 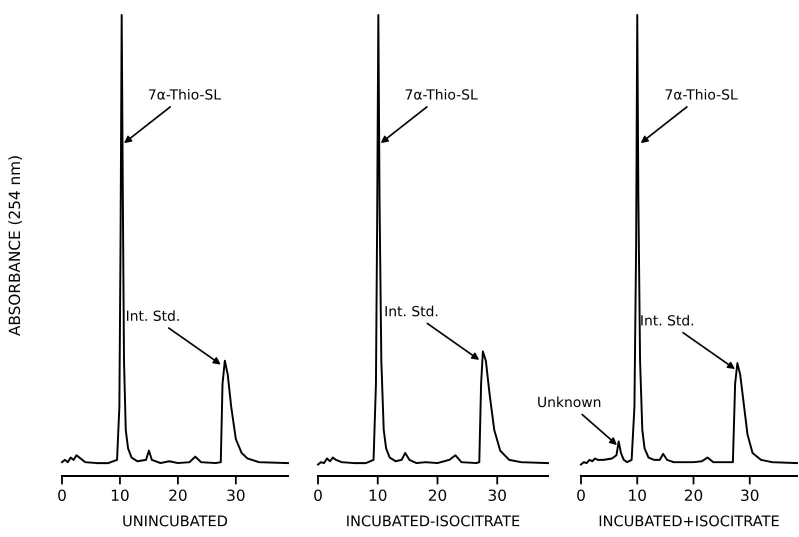 What do you see at coordinates (433, 520) in the screenshot?
I see `x-axis-title: INCUBATED-ISOCITRATE` at bounding box center [433, 520].